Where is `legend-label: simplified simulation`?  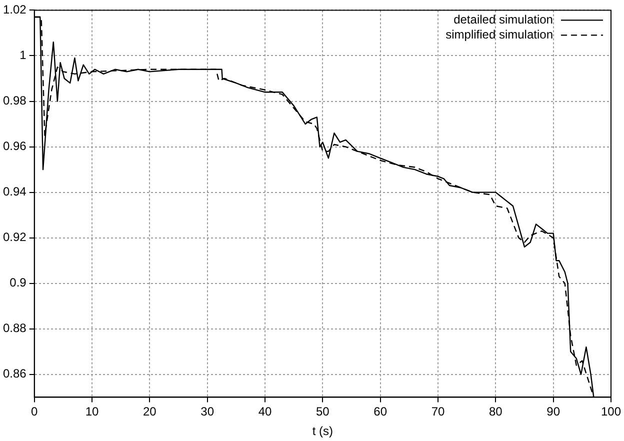 legend-label: simplified simulation is located at coordinates (499, 35).